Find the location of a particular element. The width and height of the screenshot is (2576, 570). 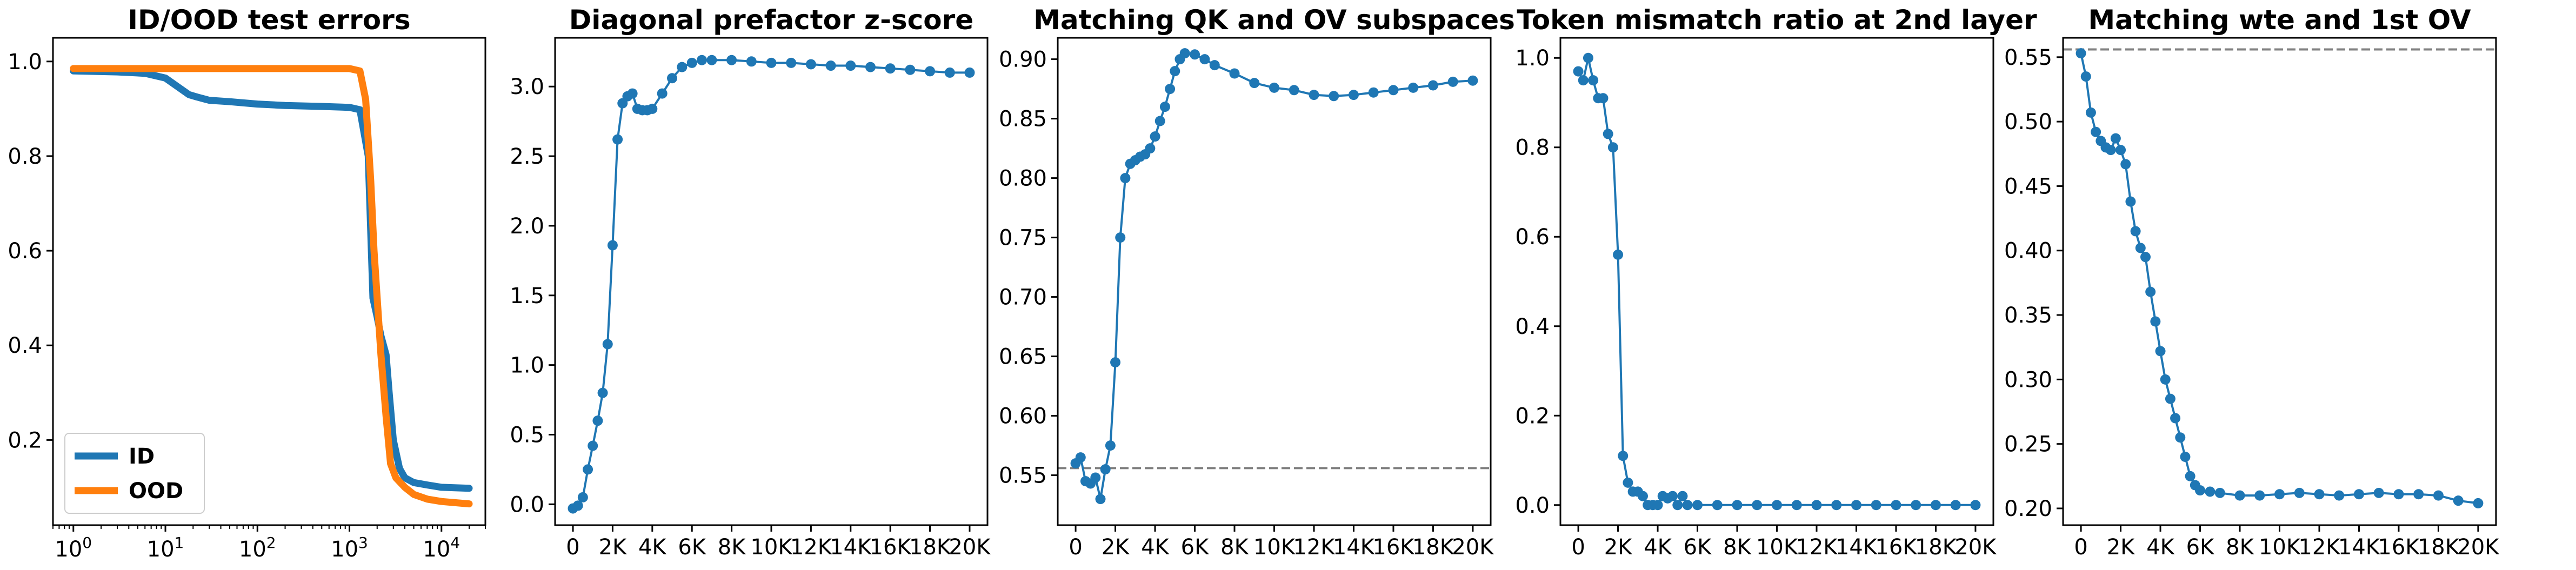

y-tick-label: 0.40 is located at coordinates (2028, 252).